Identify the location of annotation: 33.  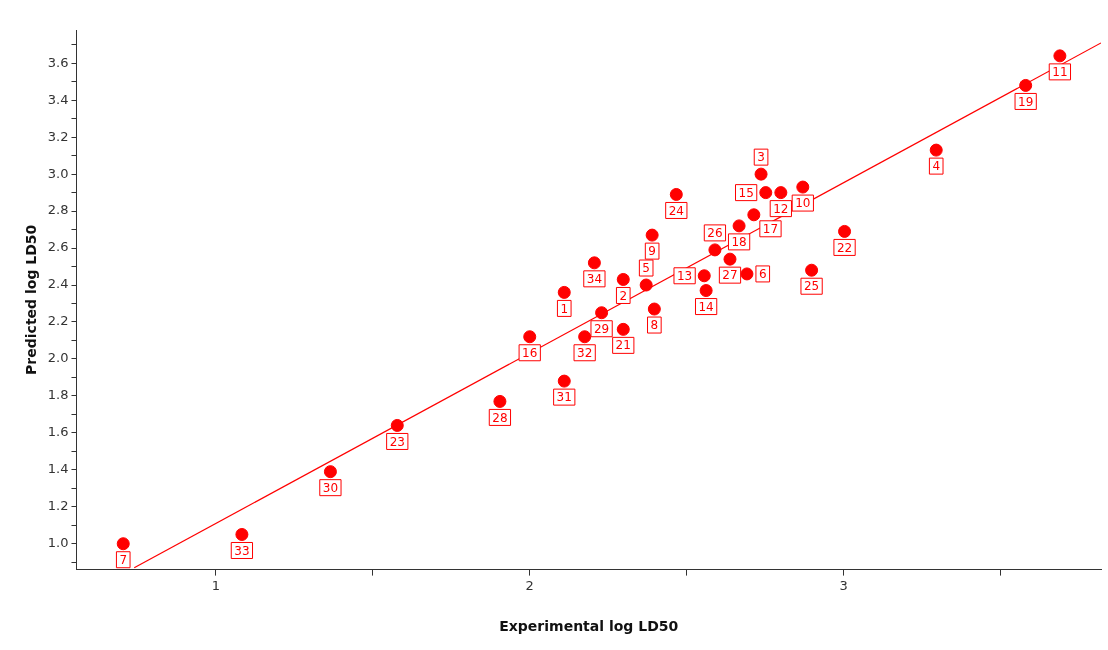
(242, 550).